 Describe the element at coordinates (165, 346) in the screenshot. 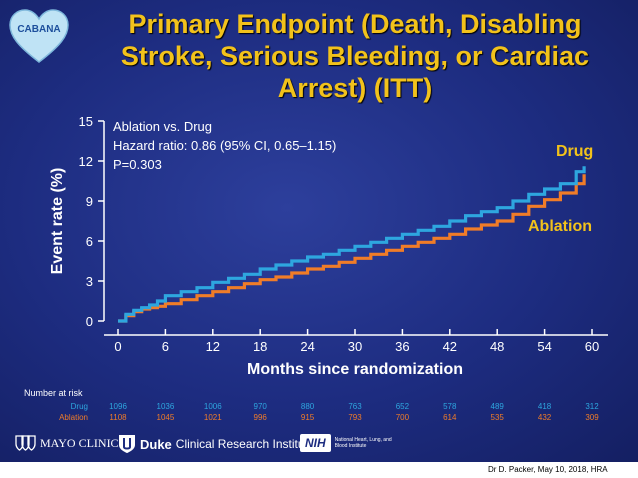

I see `x-tick-label: 6` at that location.